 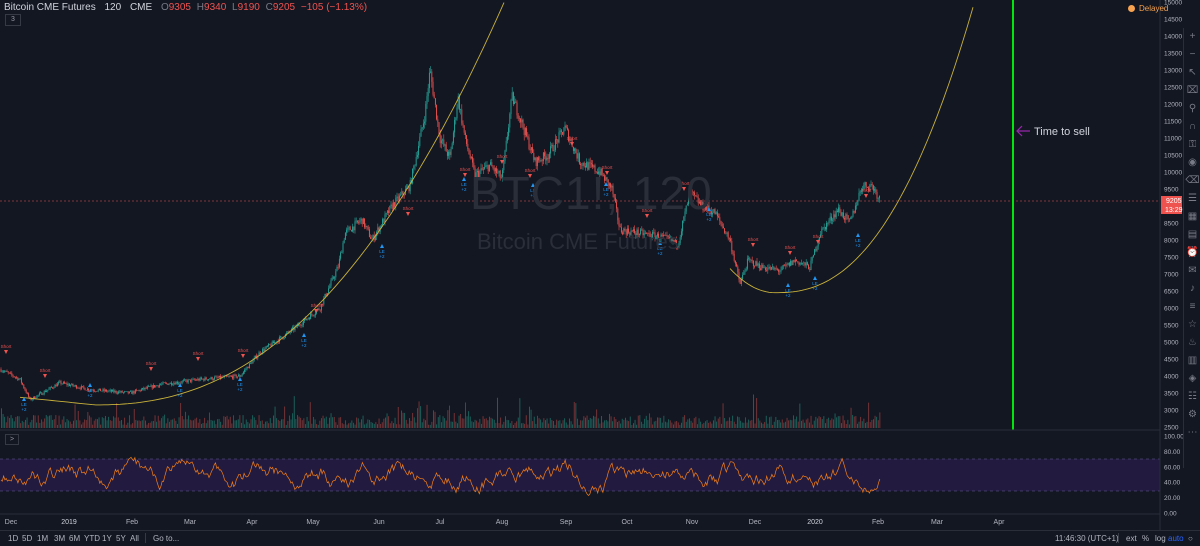 What do you see at coordinates (1192, 270) in the screenshot?
I see `chat-icon: ✉` at bounding box center [1192, 270].